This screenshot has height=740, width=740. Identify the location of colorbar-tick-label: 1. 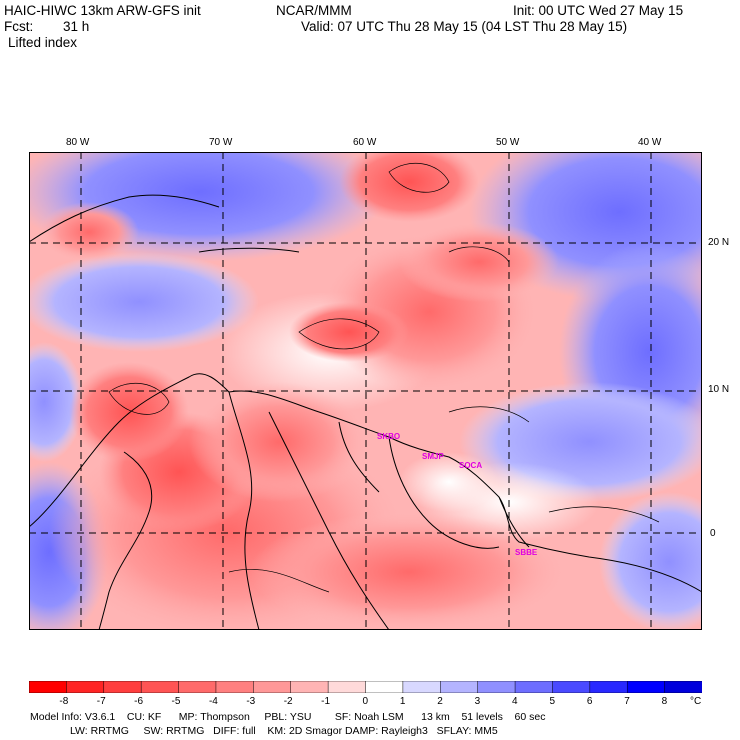
(402, 701).